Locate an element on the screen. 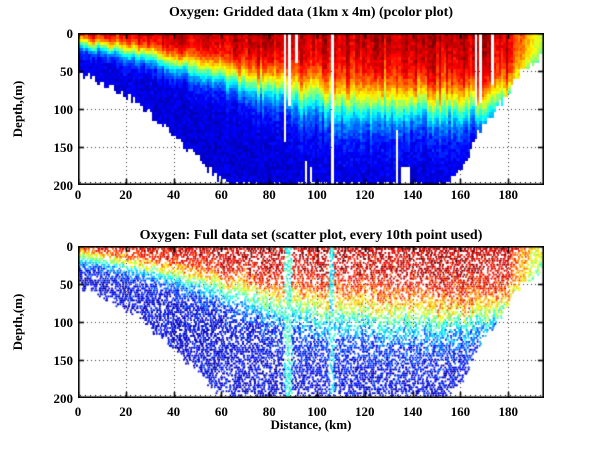  scatter-xtick: 180 is located at coordinates (508, 411).